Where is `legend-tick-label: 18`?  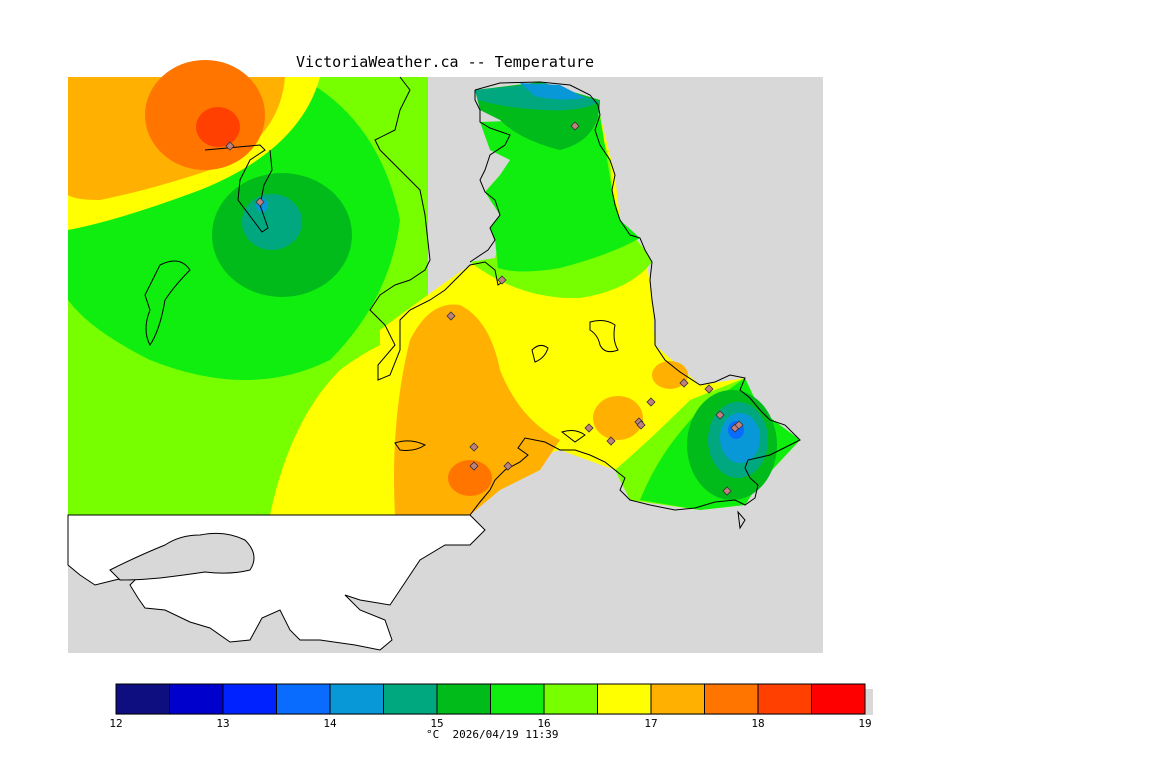
legend-tick-label: 18 is located at coordinates (758, 723).